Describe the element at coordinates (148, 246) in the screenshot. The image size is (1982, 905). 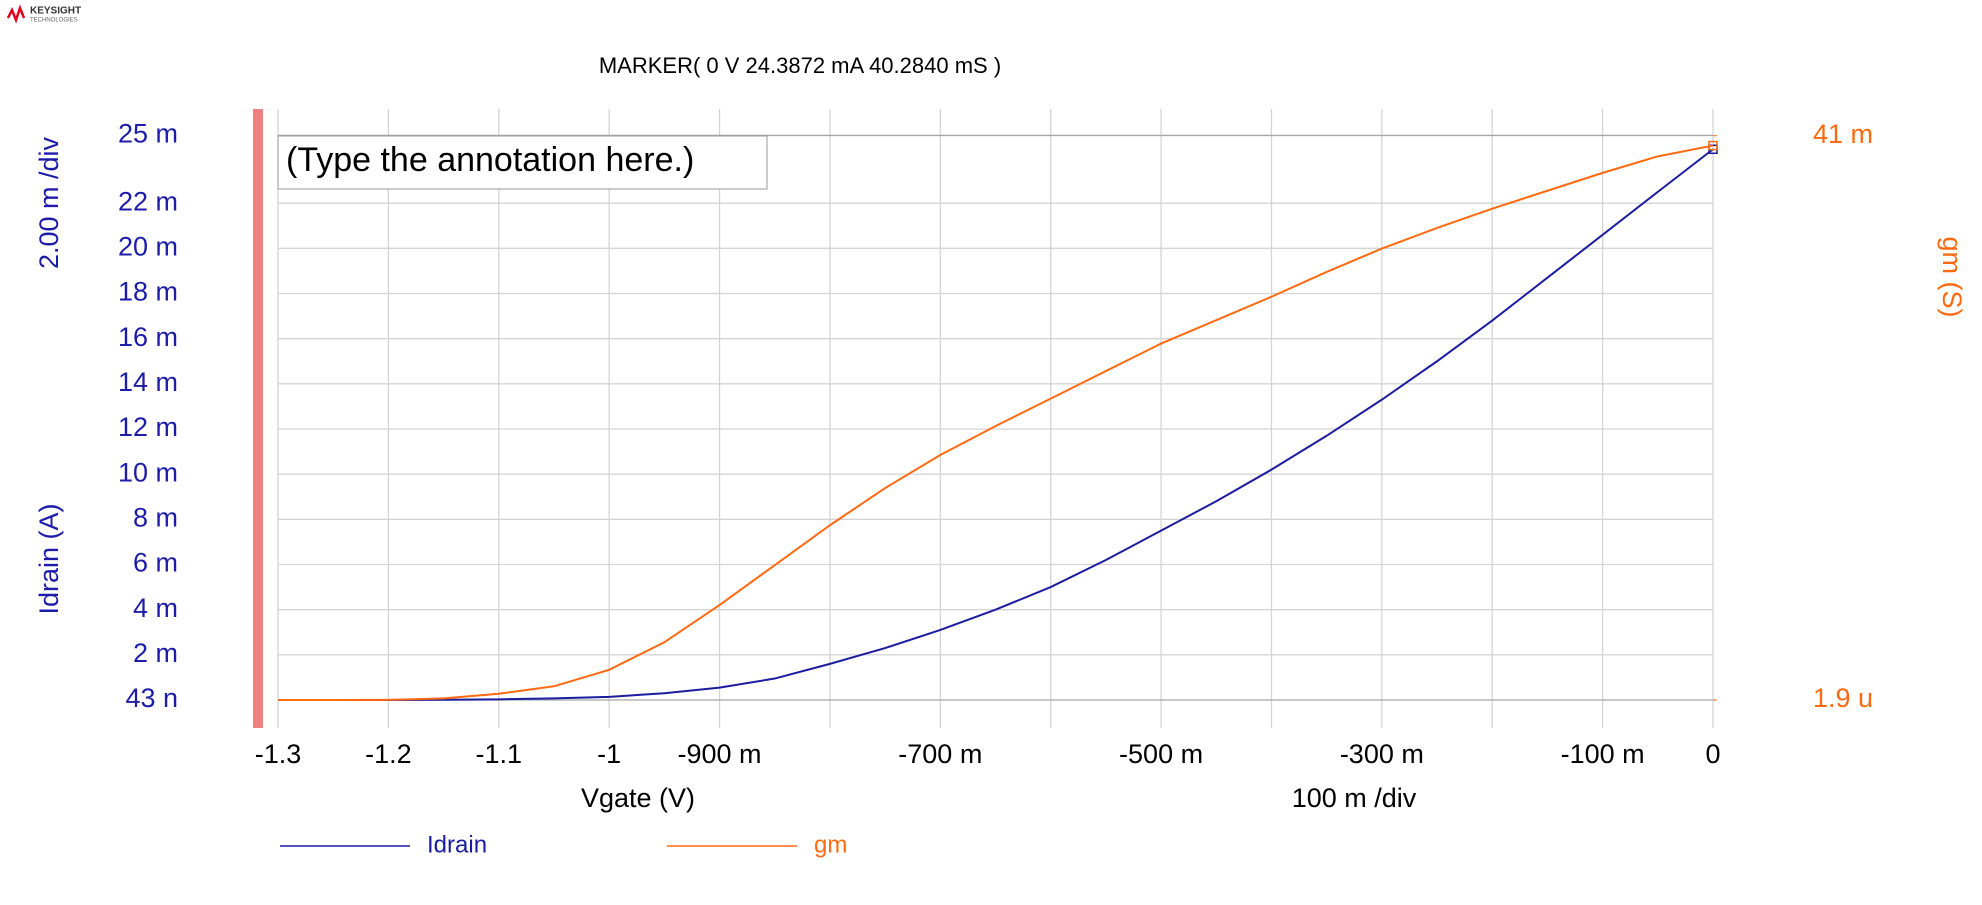
I see `y-tick-label: 20 m` at that location.